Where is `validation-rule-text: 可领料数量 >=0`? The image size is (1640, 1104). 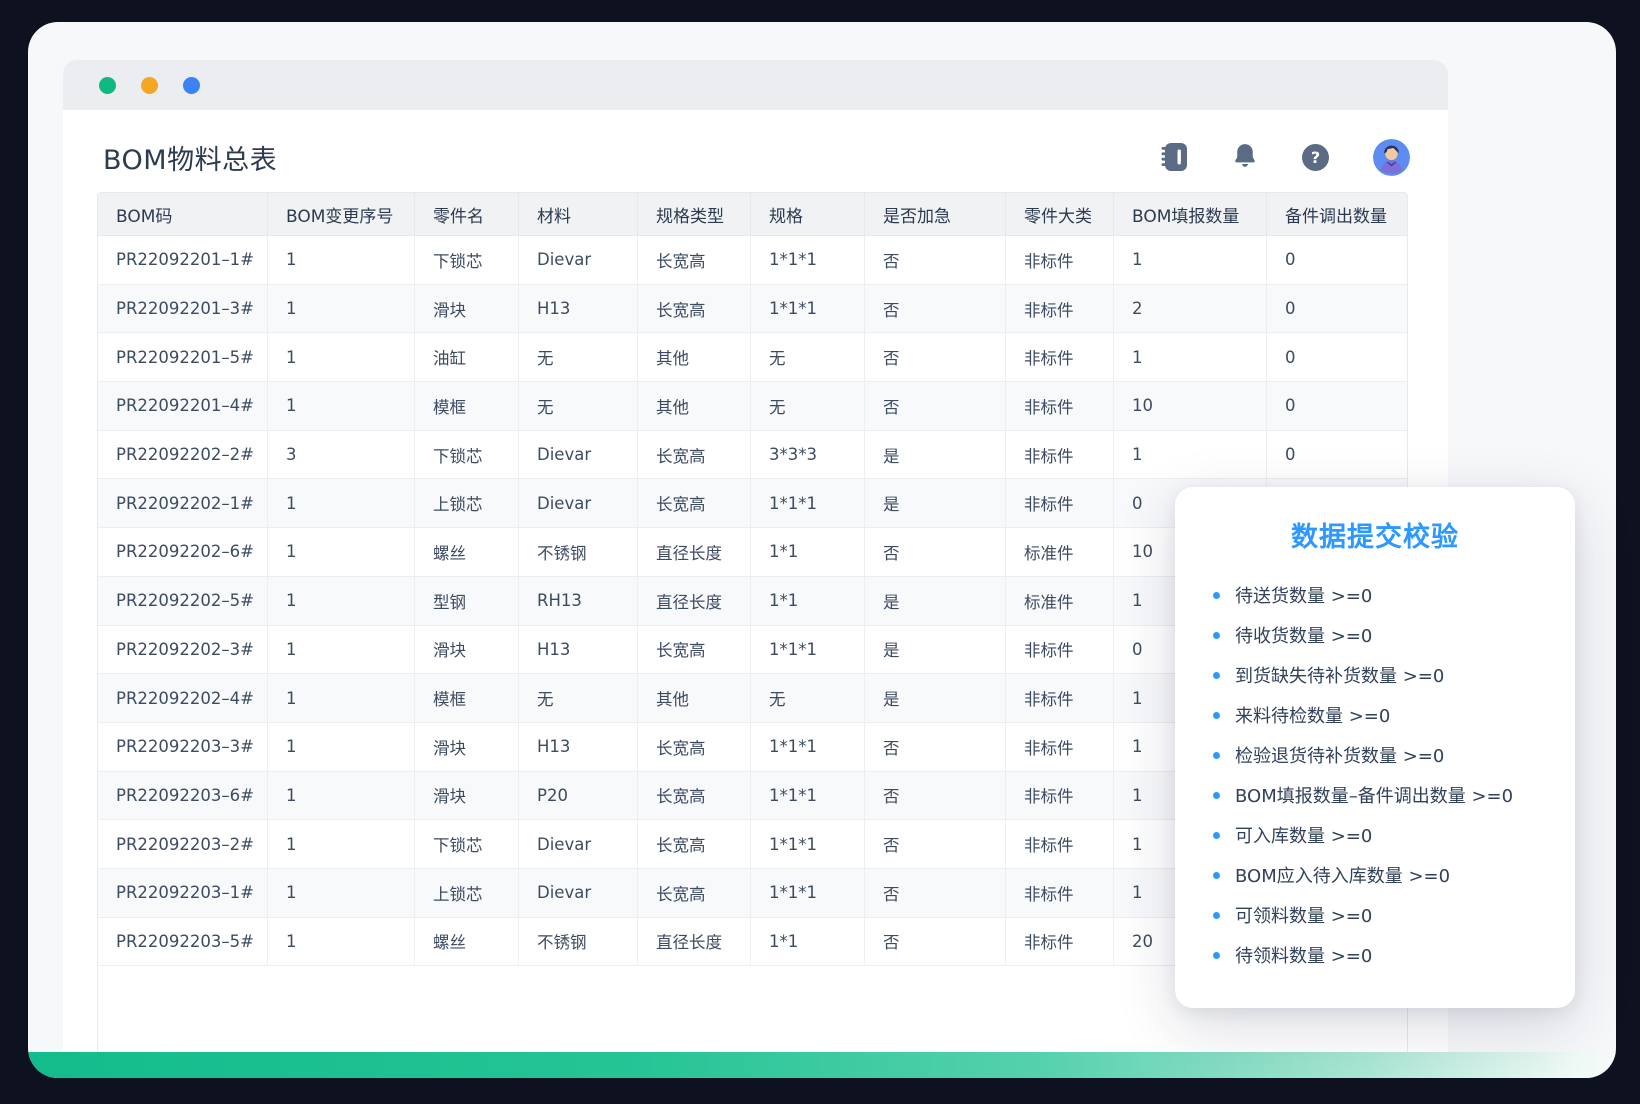 validation-rule-text: 可领料数量 >=0 is located at coordinates (1304, 916).